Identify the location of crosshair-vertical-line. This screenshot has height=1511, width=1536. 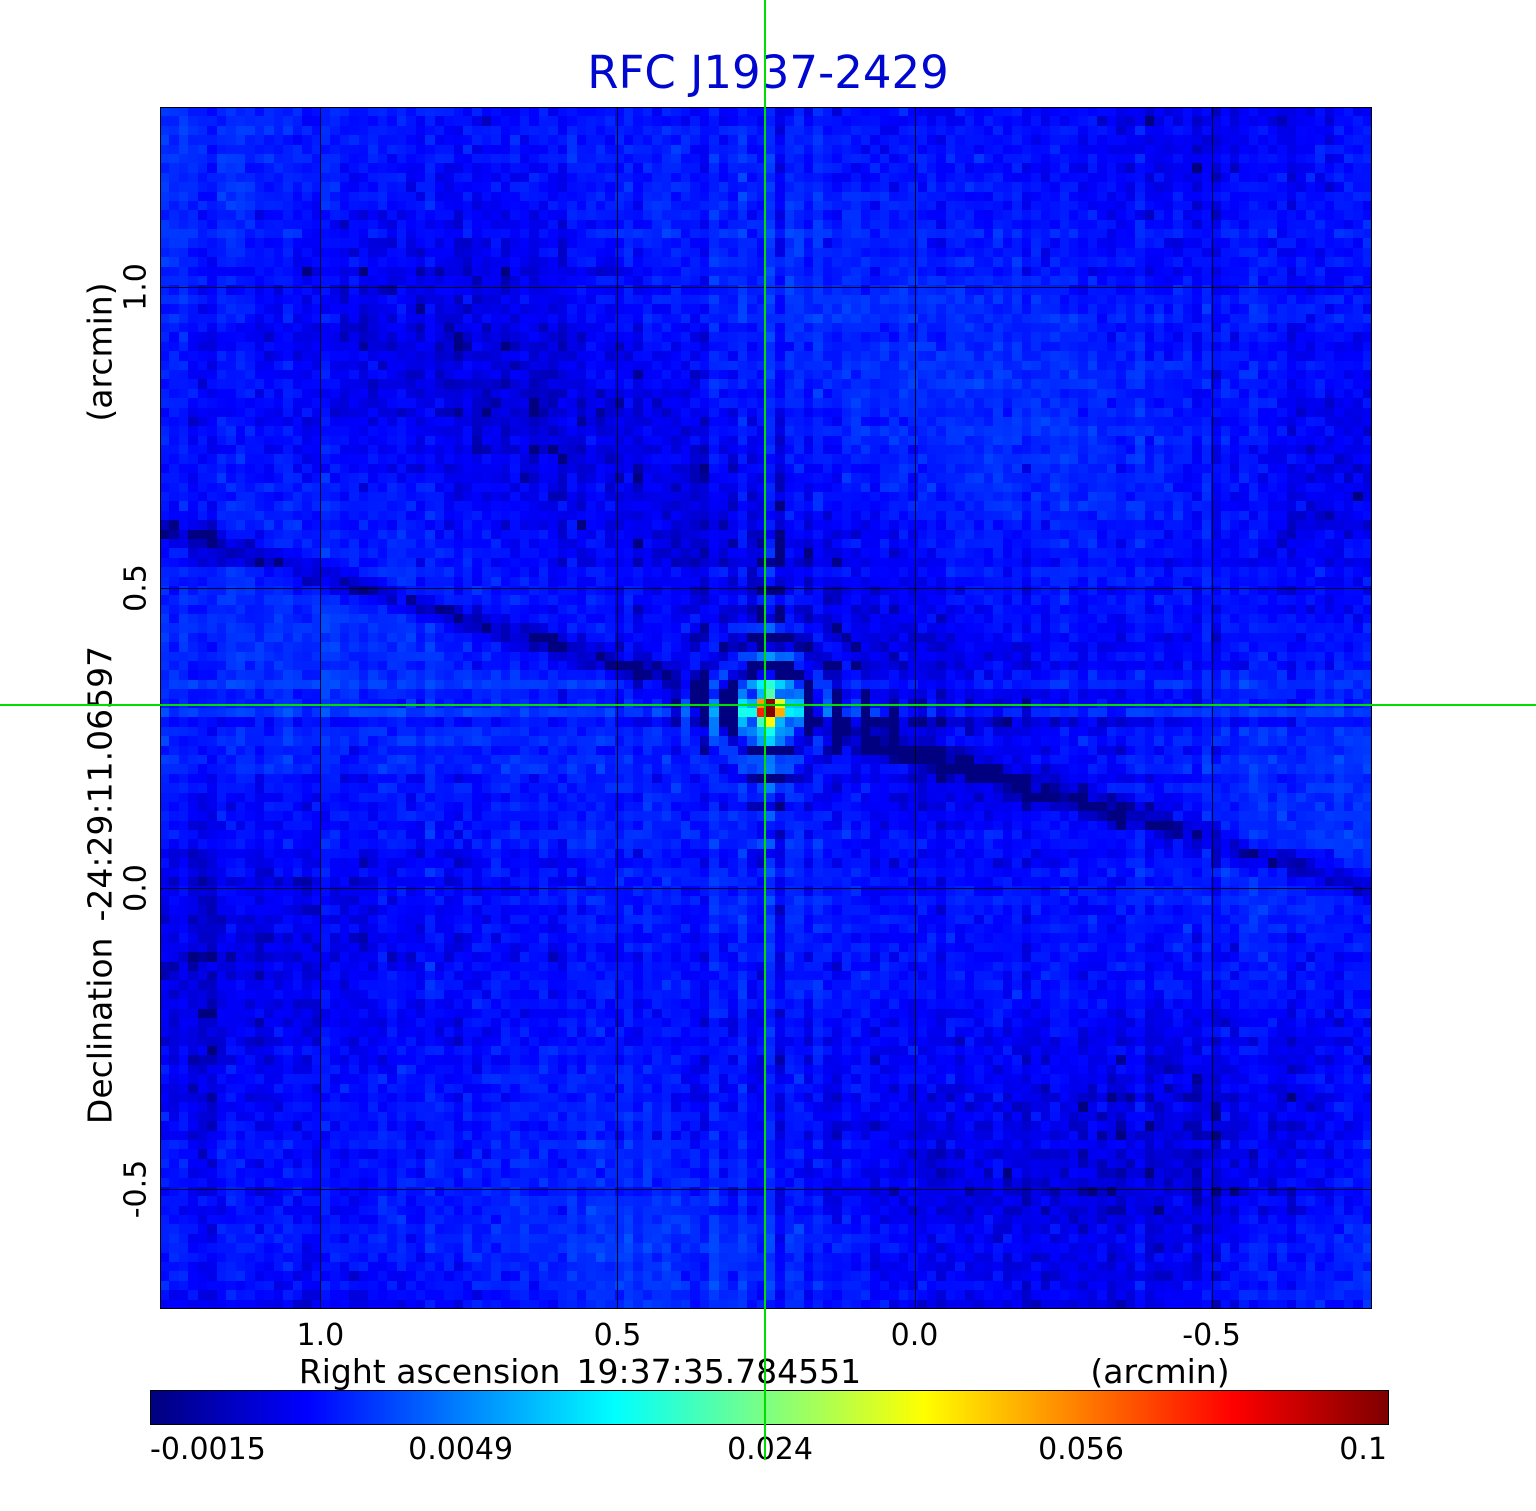
(765, 730).